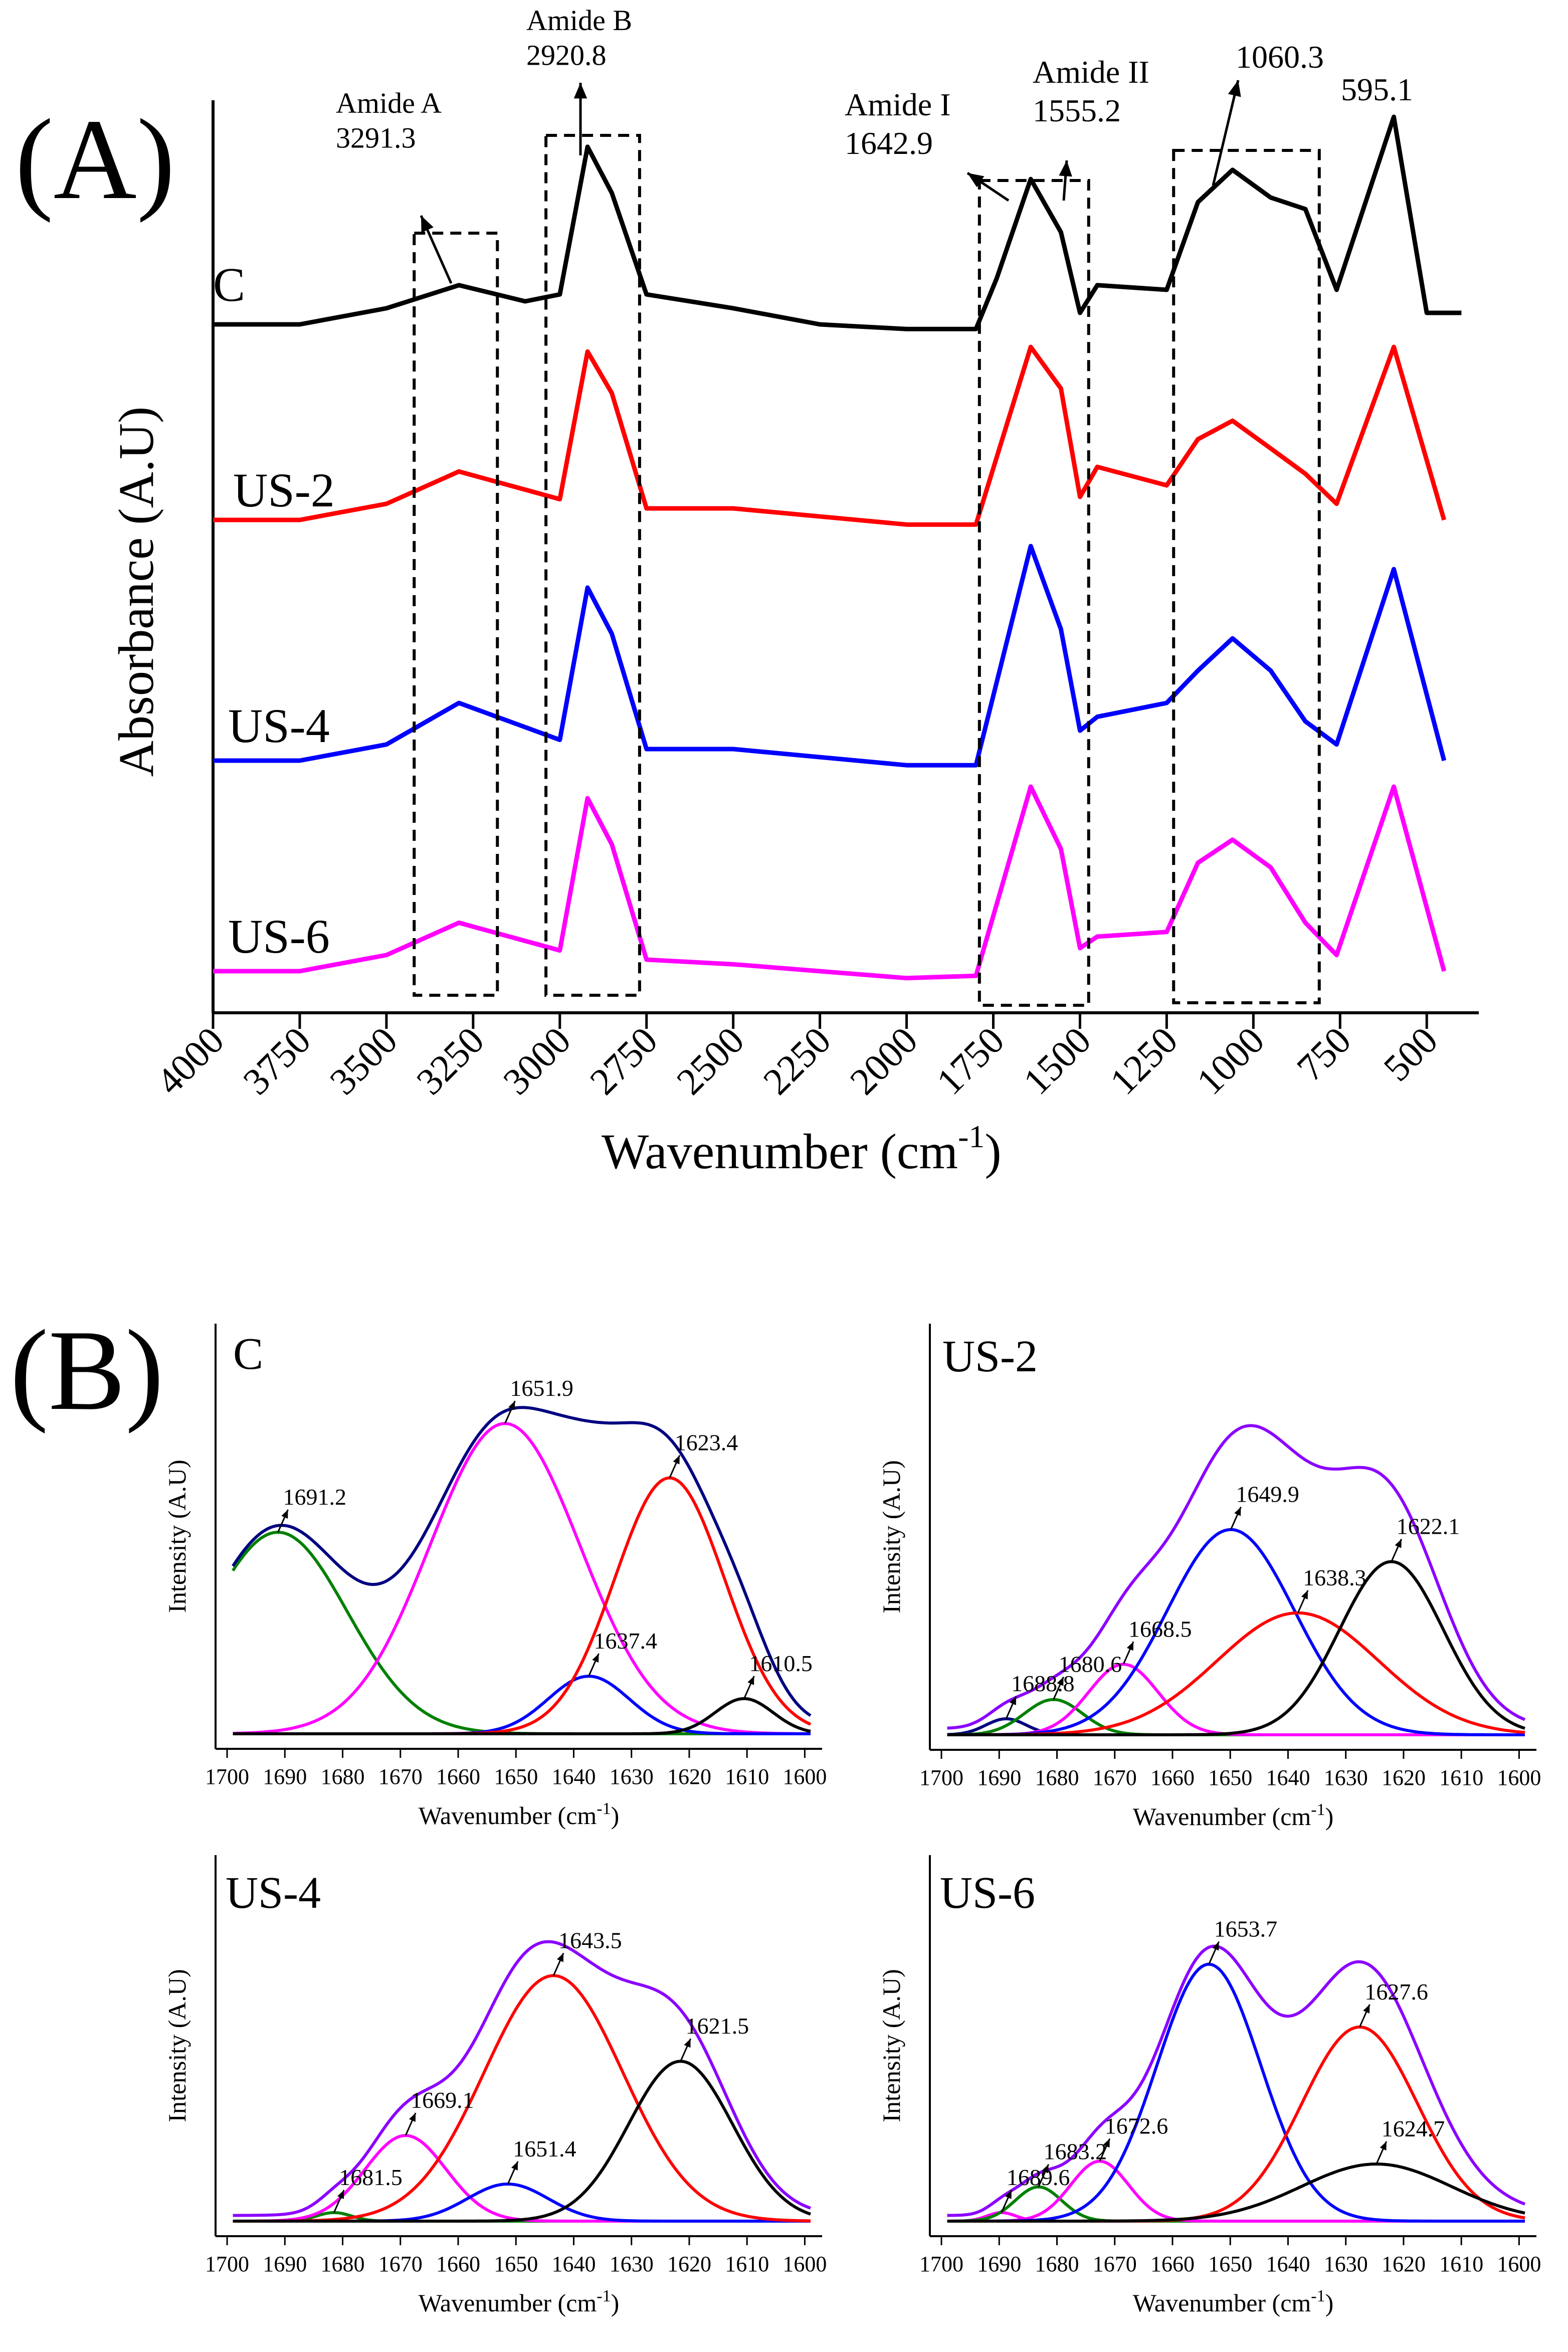 Image resolution: width=1568 pixels, height=2352 pixels. I want to click on peak-1638-3-arrow-head, so click(1304, 1594).